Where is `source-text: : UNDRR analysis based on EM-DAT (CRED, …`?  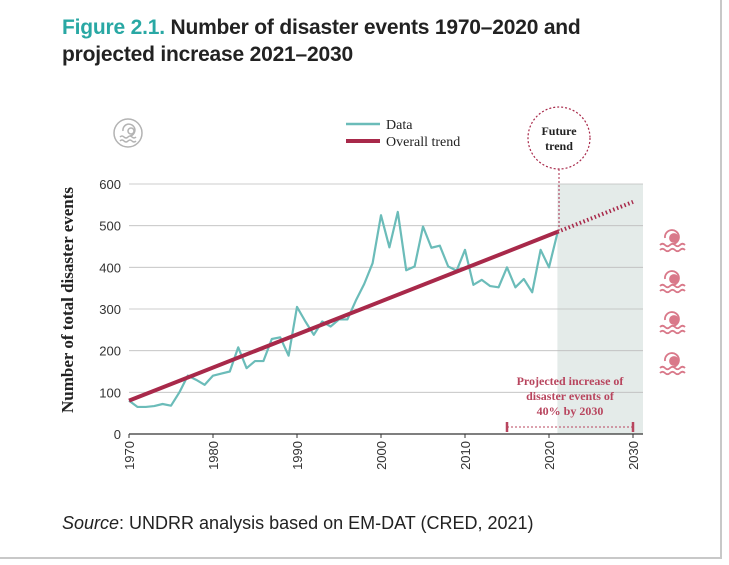 source-text: : UNDRR analysis based on EM-DAT (CRED, … is located at coordinates (326, 523).